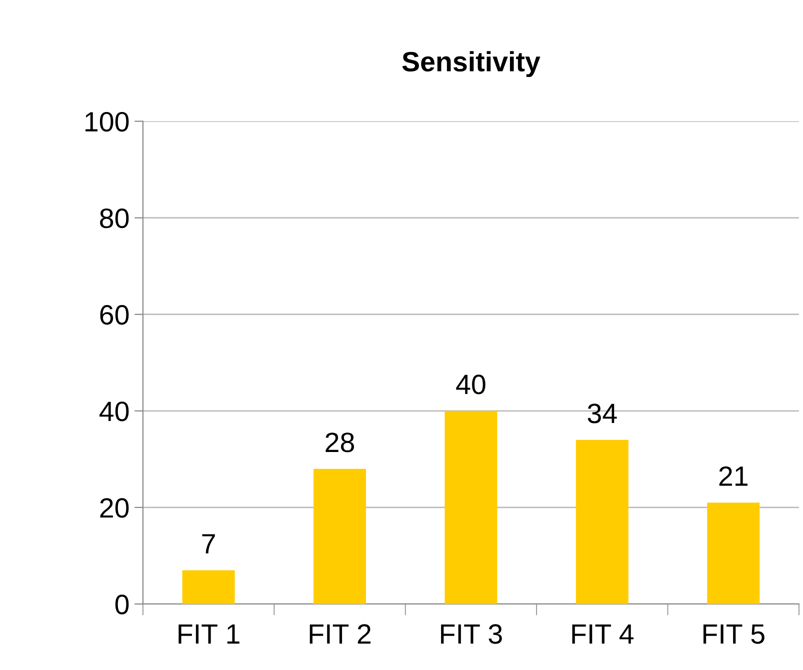 Image resolution: width=803 pixels, height=670 pixels. I want to click on y-tick-label: 60, so click(114, 315).